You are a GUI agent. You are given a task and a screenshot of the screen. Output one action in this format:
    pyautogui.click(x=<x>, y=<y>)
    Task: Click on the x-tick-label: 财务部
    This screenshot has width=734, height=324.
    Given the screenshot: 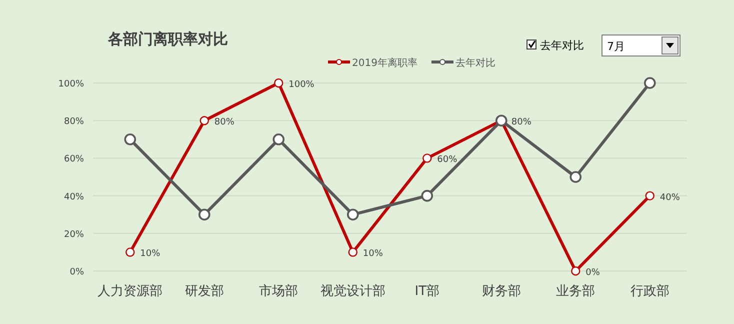 What is the action you would take?
    pyautogui.click(x=501, y=291)
    